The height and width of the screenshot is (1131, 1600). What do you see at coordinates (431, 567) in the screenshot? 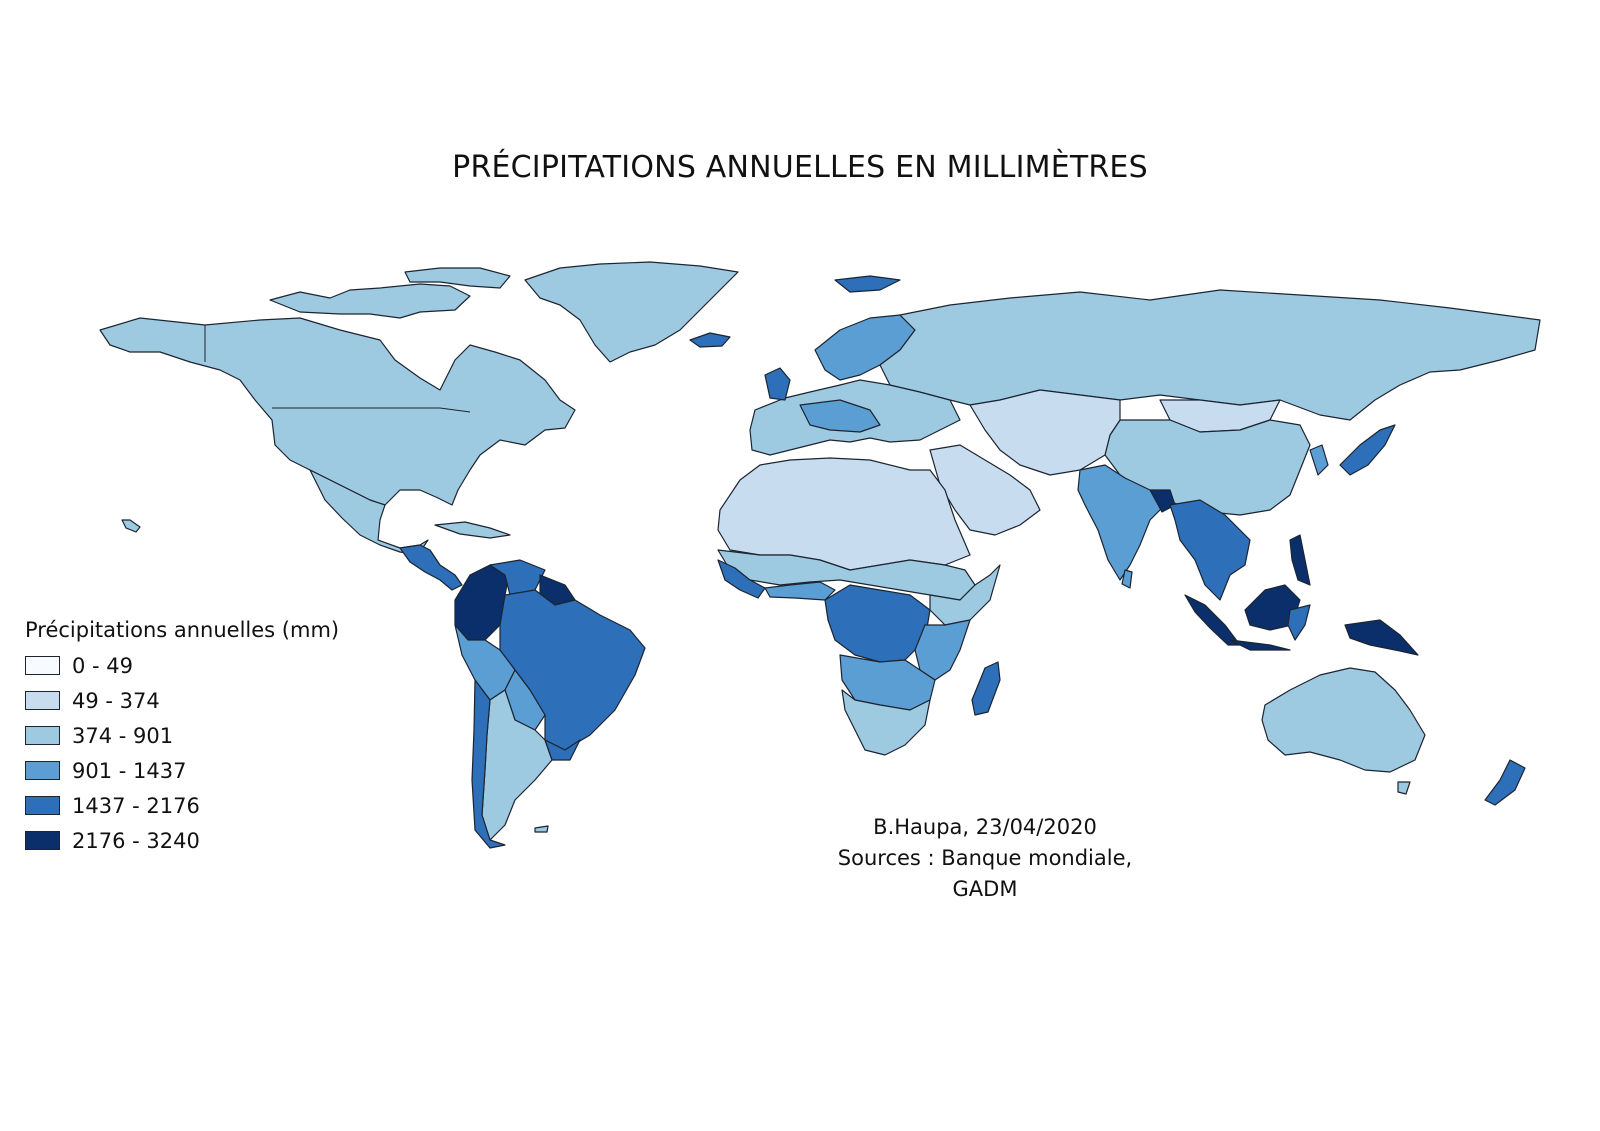
I see `region-central-america` at bounding box center [431, 567].